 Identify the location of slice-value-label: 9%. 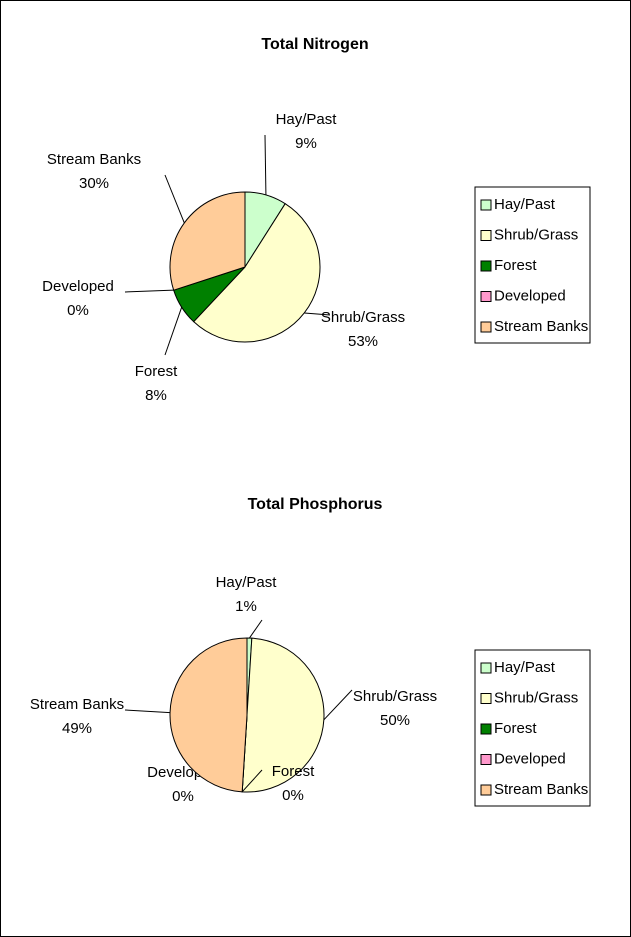
(306, 143).